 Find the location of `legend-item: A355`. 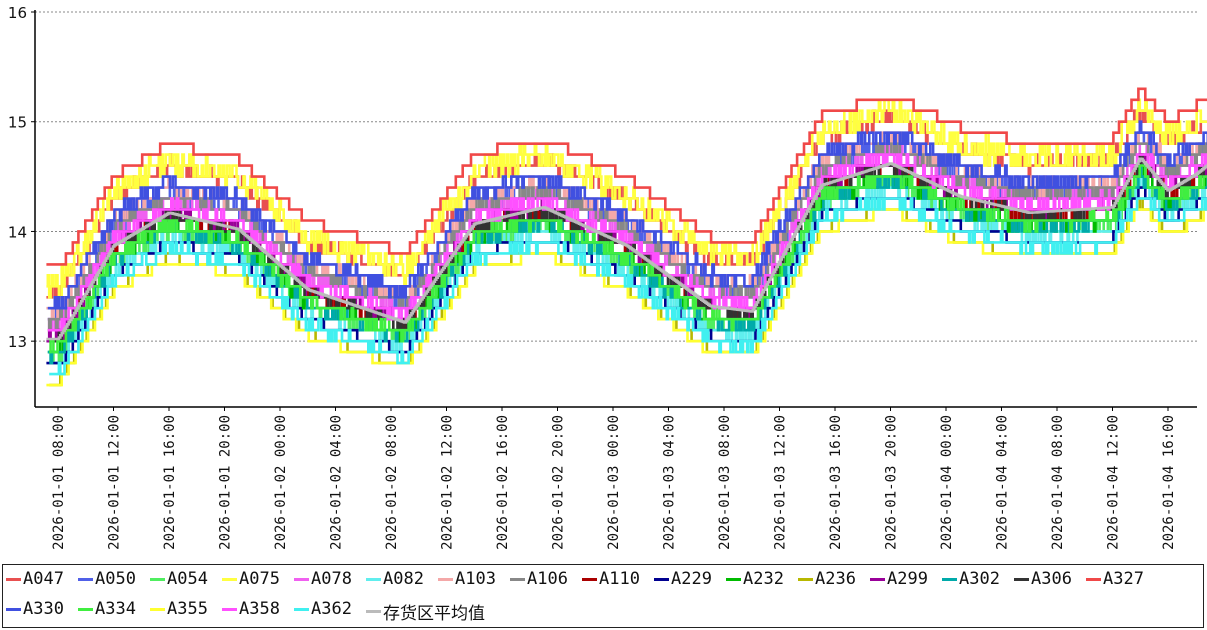

legend-item: A355 is located at coordinates (179, 609).